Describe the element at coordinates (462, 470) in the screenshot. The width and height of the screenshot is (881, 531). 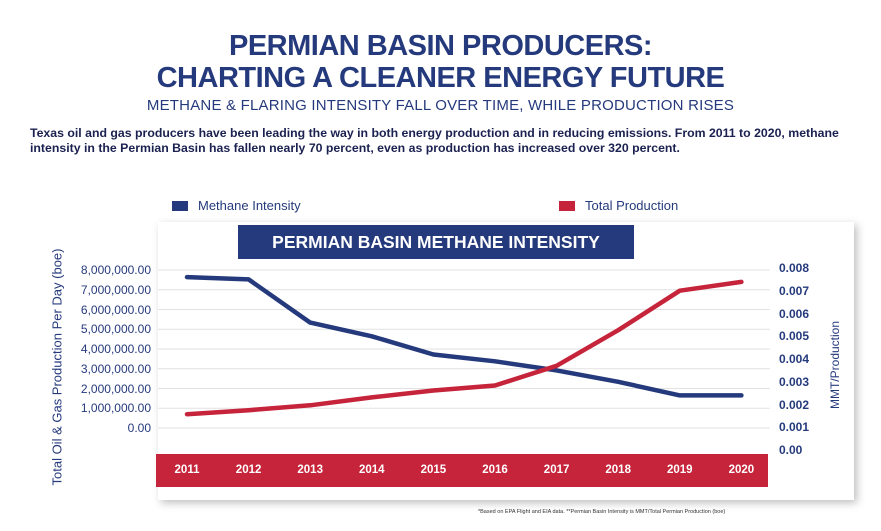
I see `x-axis-band` at that location.